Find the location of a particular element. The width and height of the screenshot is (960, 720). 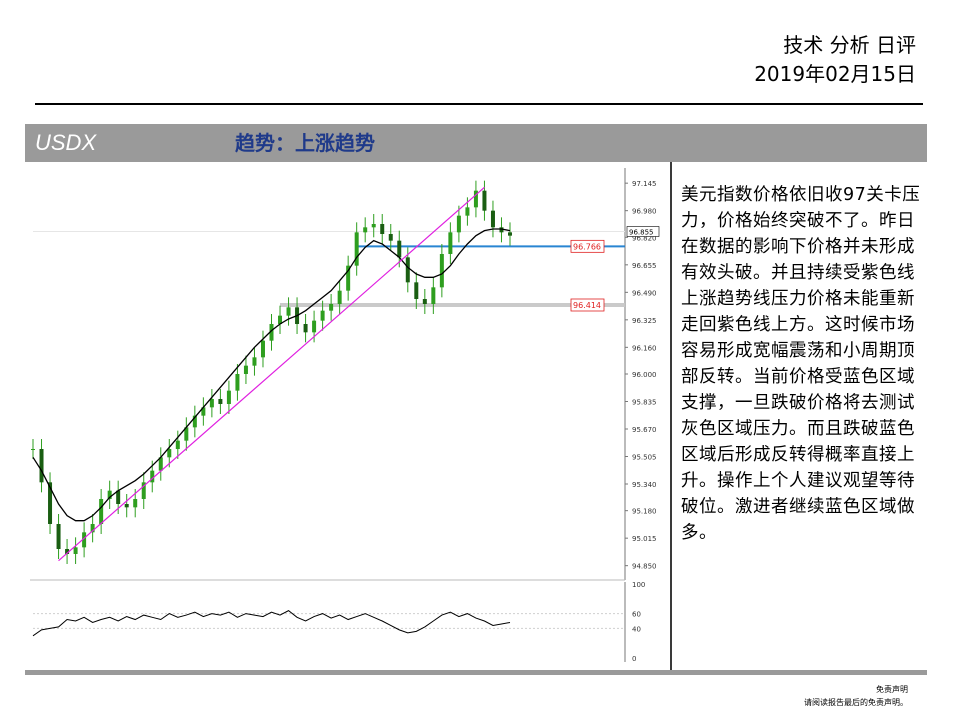

price-tick-label: 95.835 is located at coordinates (644, 403).